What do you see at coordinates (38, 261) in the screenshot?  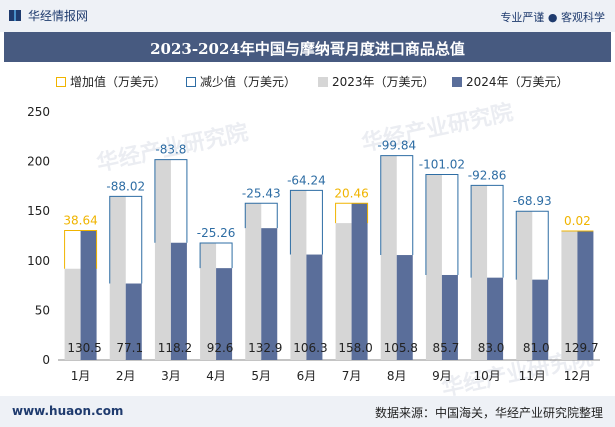 I see `y-tick-label: 100` at bounding box center [38, 261].